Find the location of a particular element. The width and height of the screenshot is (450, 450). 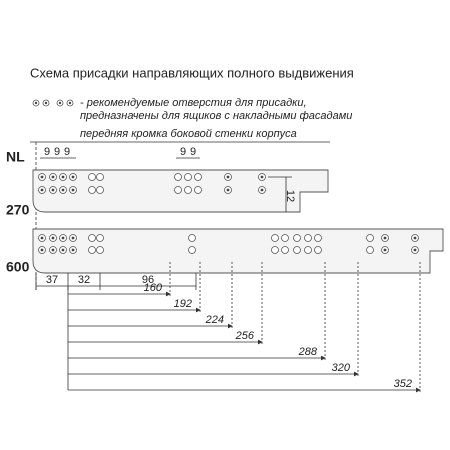

dim-label: 256 is located at coordinates (245, 336).